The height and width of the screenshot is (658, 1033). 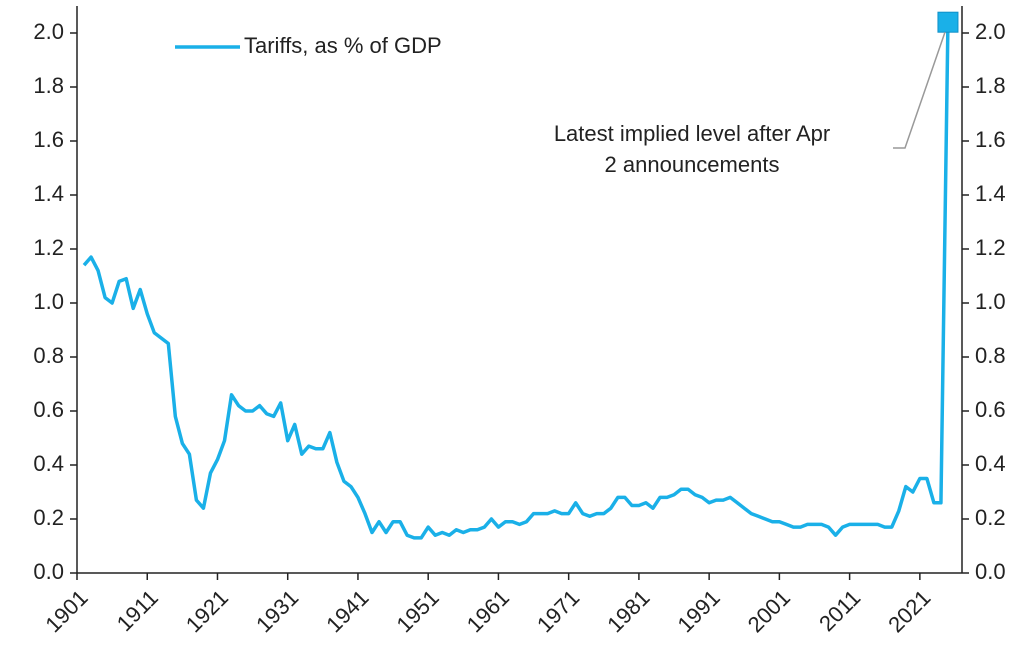 I want to click on x-tick-label: 1941, so click(x=347, y=611).